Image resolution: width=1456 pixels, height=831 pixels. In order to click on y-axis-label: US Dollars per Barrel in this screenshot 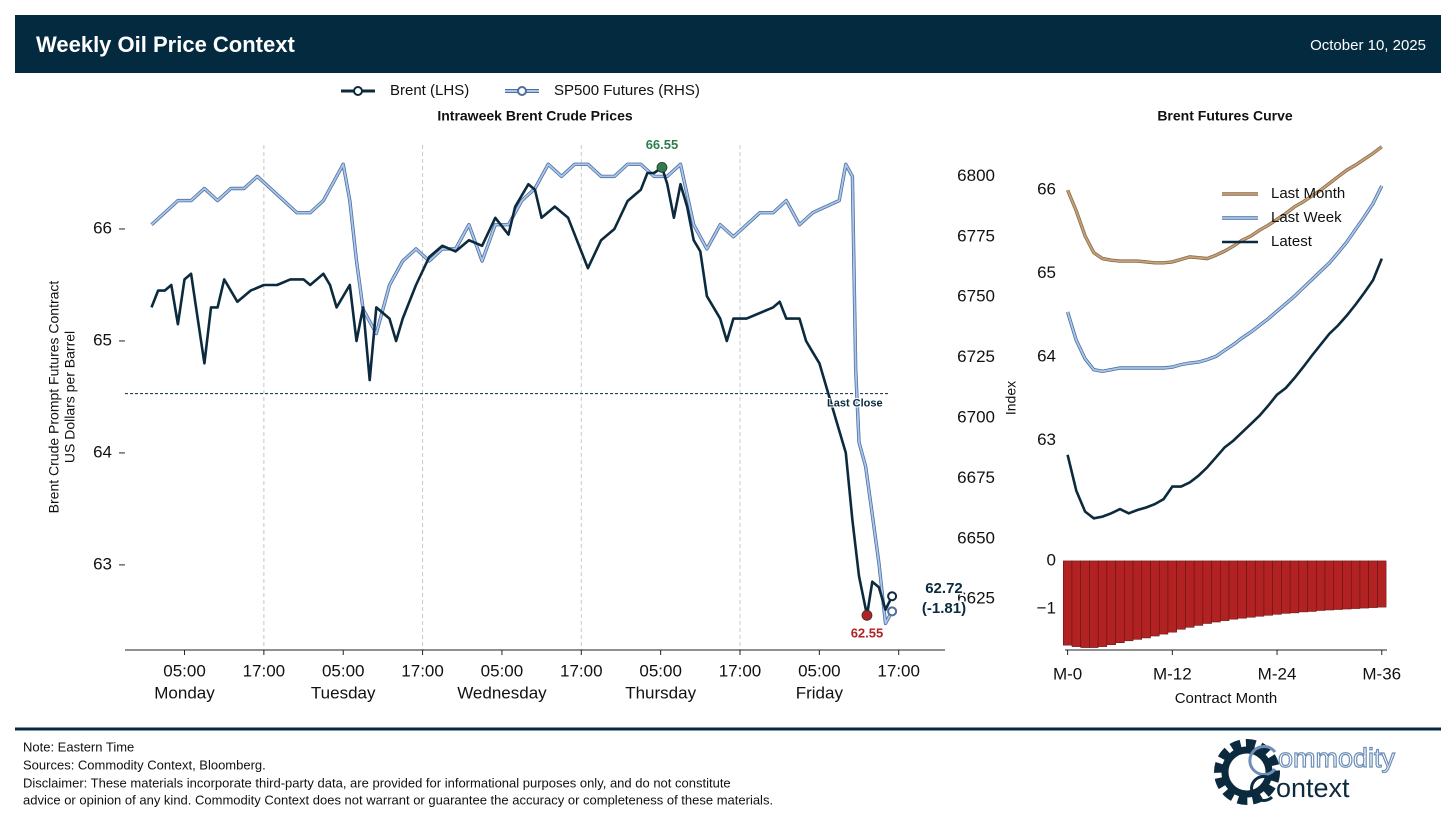, I will do `click(70, 397)`.